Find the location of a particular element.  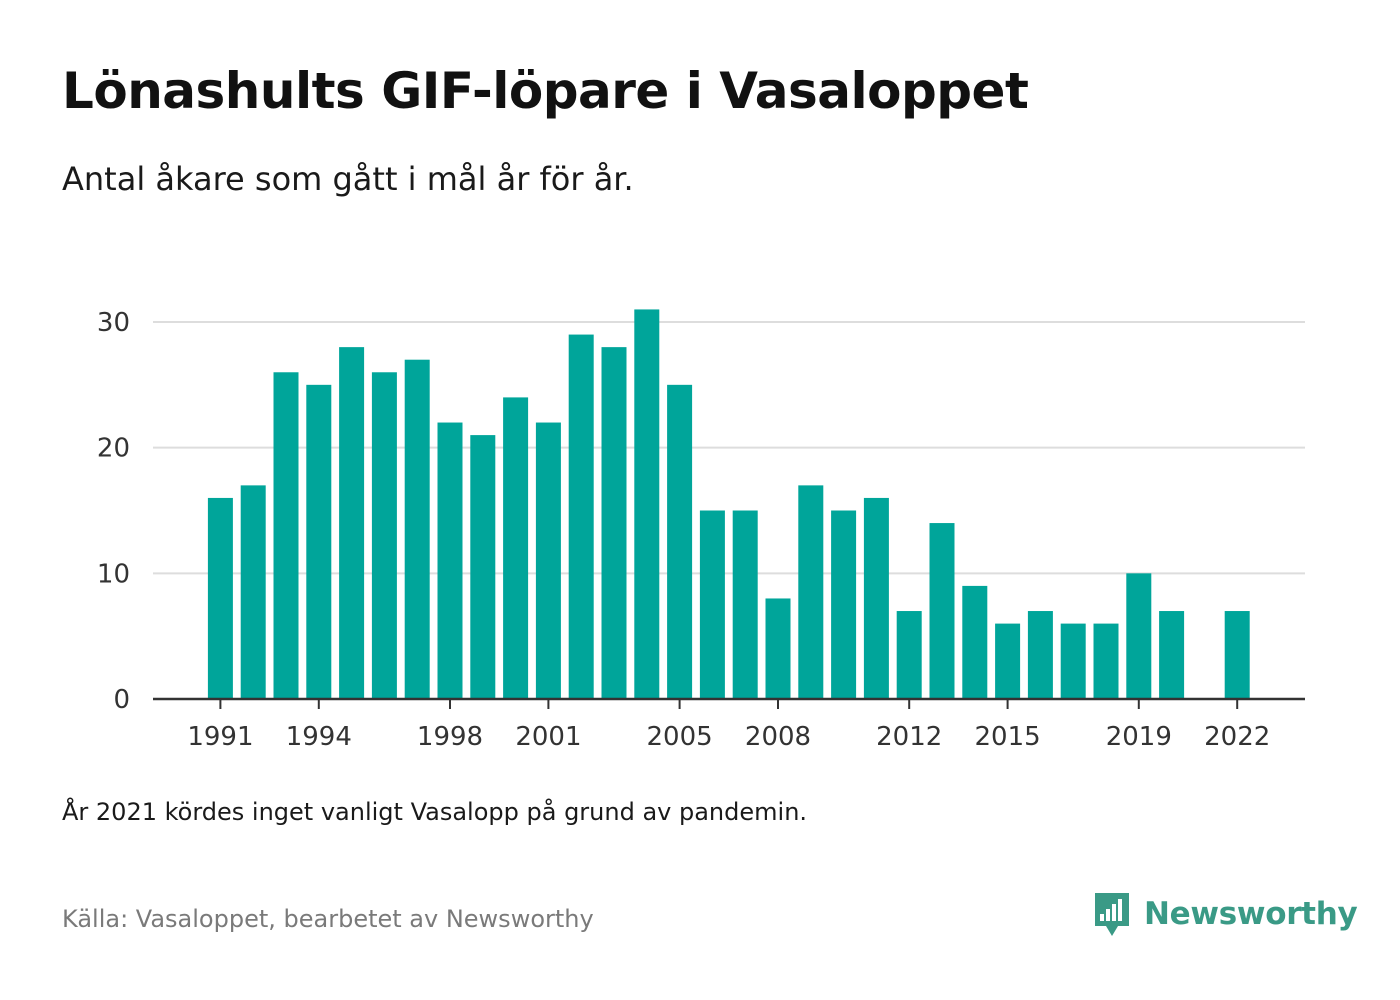

x-tick-label: 1991 is located at coordinates (220, 737).